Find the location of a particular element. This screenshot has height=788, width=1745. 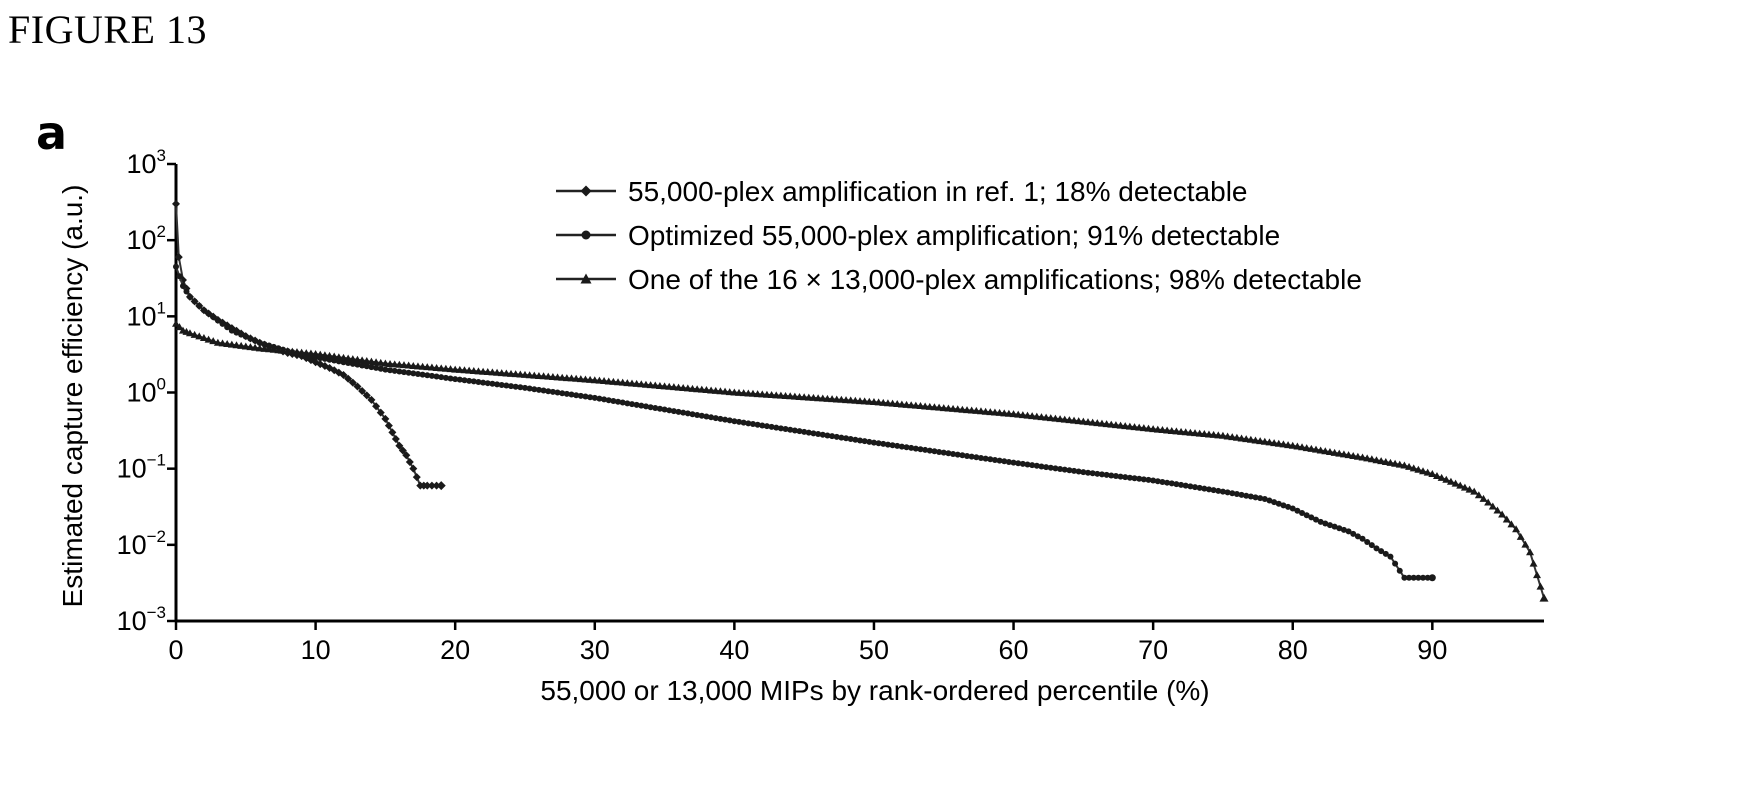

x-tick-label: 40 is located at coordinates (734, 650).